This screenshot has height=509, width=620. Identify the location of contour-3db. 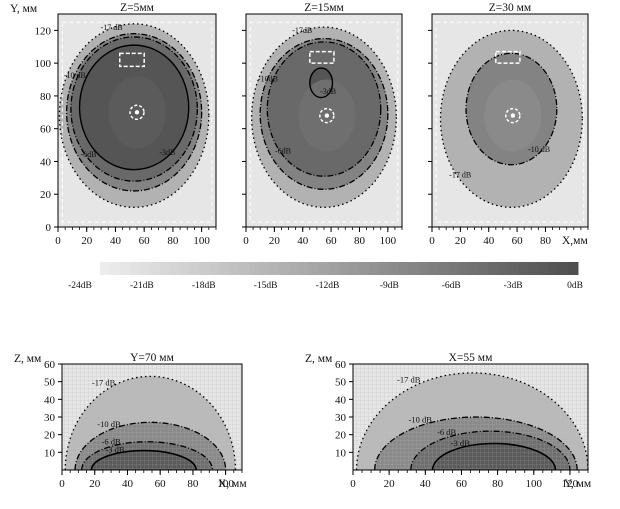
(143, 460).